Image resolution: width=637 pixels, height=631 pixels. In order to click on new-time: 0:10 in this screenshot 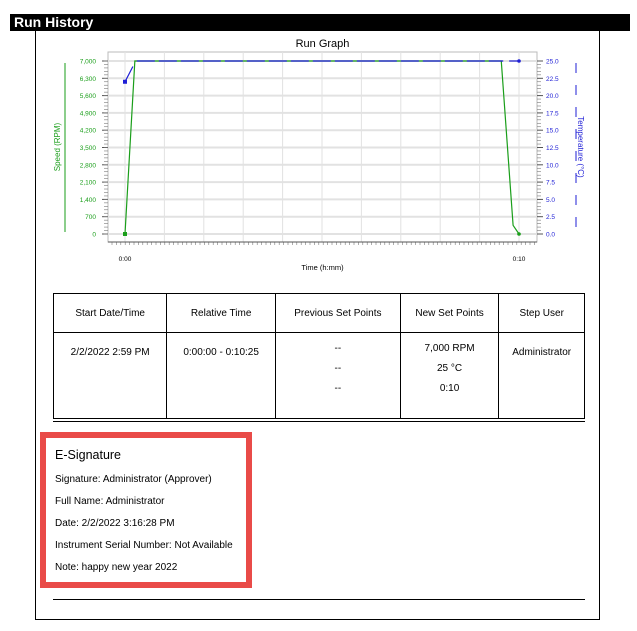, I will do `click(449, 388)`.